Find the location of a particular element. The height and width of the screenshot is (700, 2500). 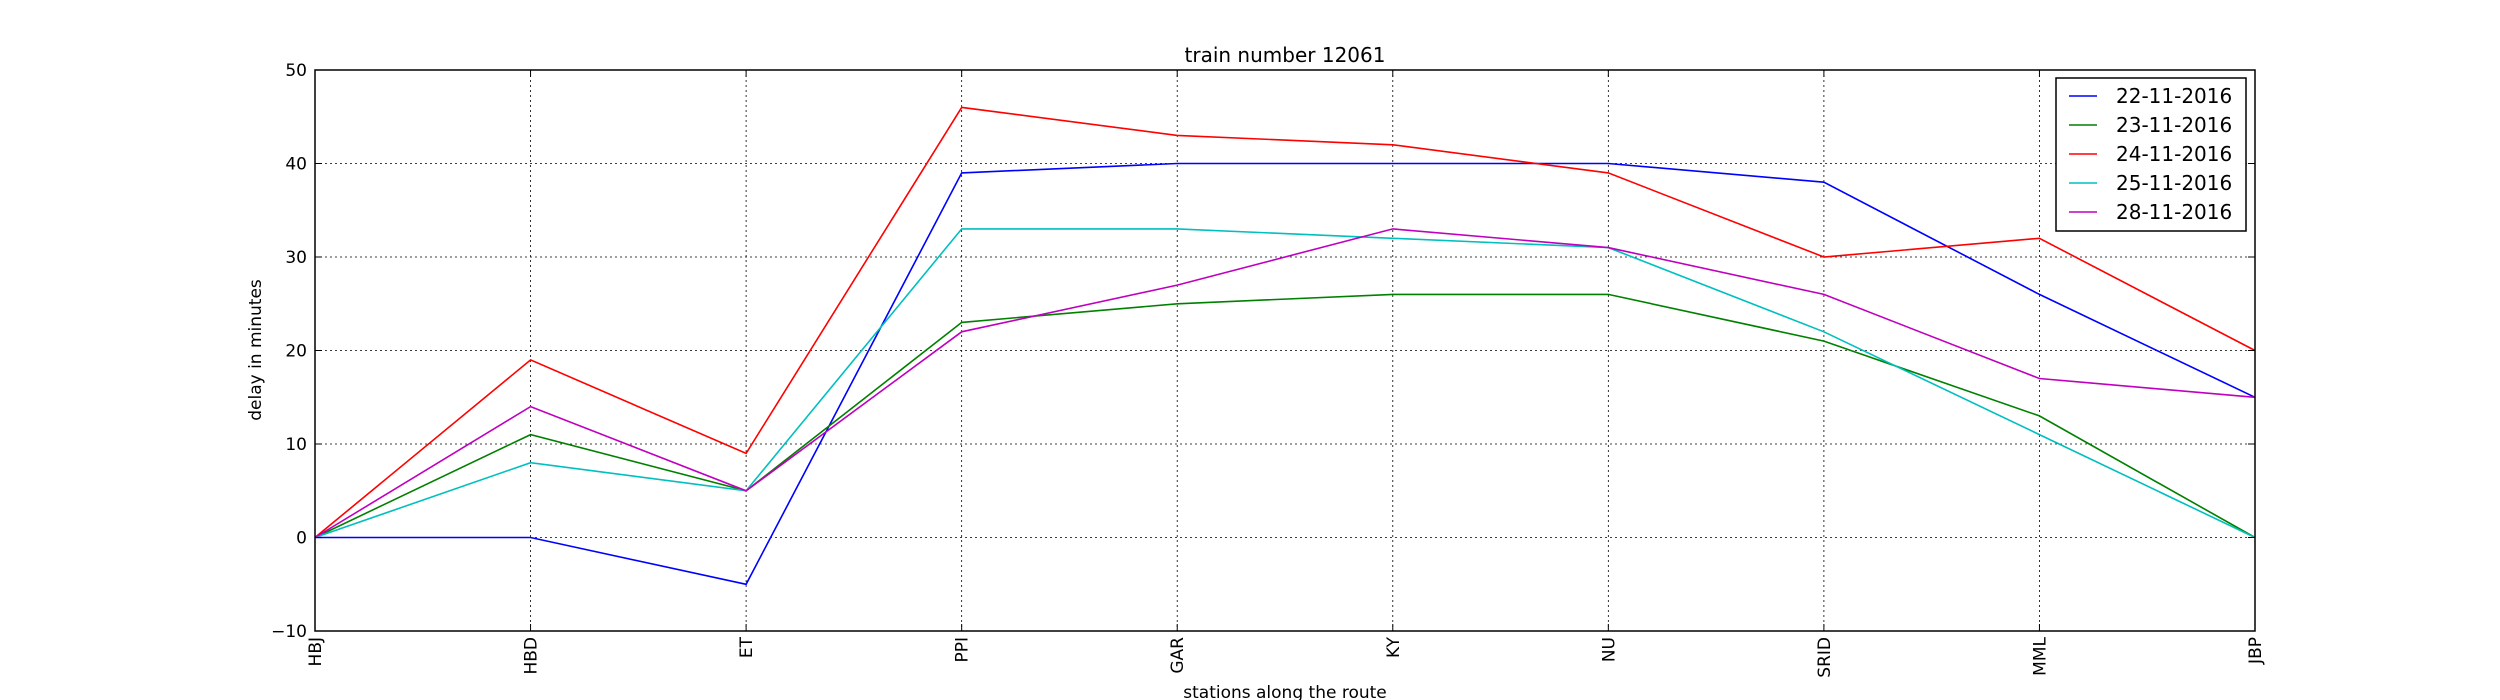

x-tick-label: JBP is located at coordinates (2256, 651).